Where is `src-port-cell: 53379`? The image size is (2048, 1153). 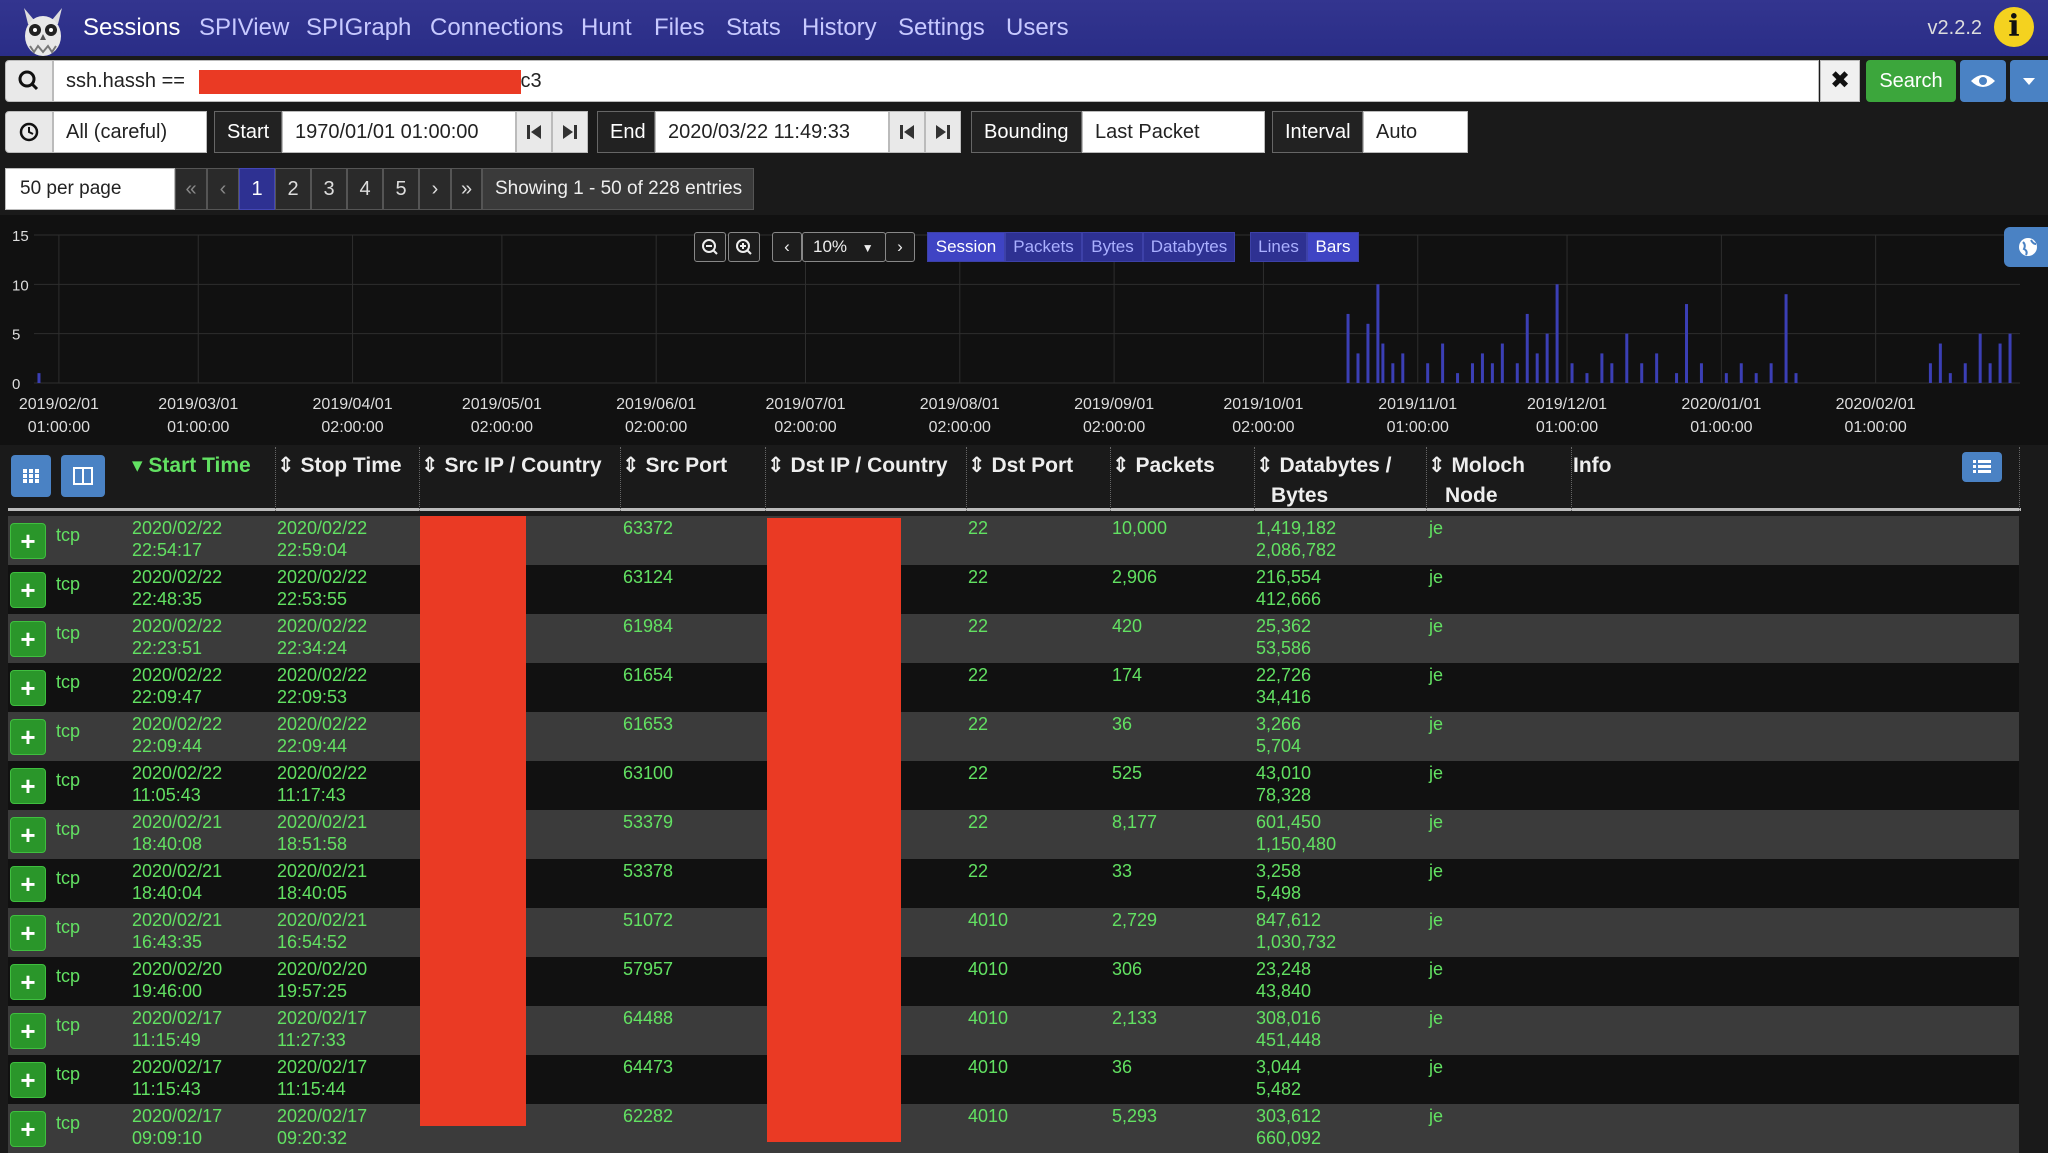 src-port-cell: 53379 is located at coordinates (648, 822).